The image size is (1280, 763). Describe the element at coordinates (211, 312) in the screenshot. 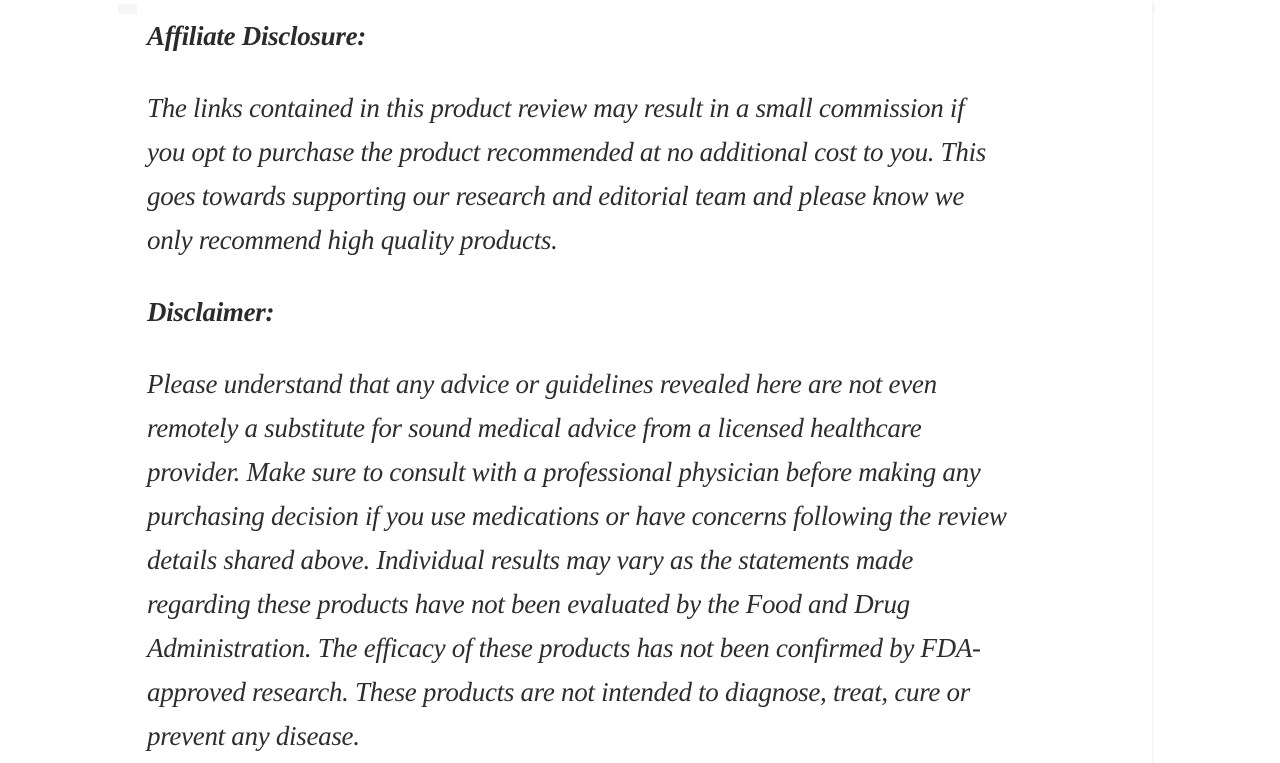

I see `disclaimer-heading: Disclaimer:` at that location.